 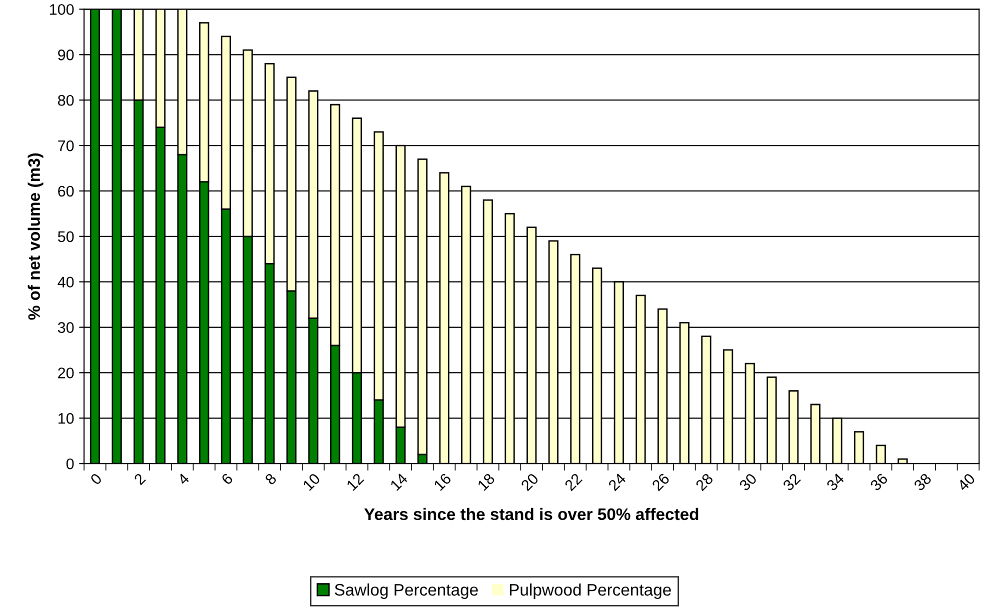 I want to click on x-tick-label: 34, so click(x=835, y=482).